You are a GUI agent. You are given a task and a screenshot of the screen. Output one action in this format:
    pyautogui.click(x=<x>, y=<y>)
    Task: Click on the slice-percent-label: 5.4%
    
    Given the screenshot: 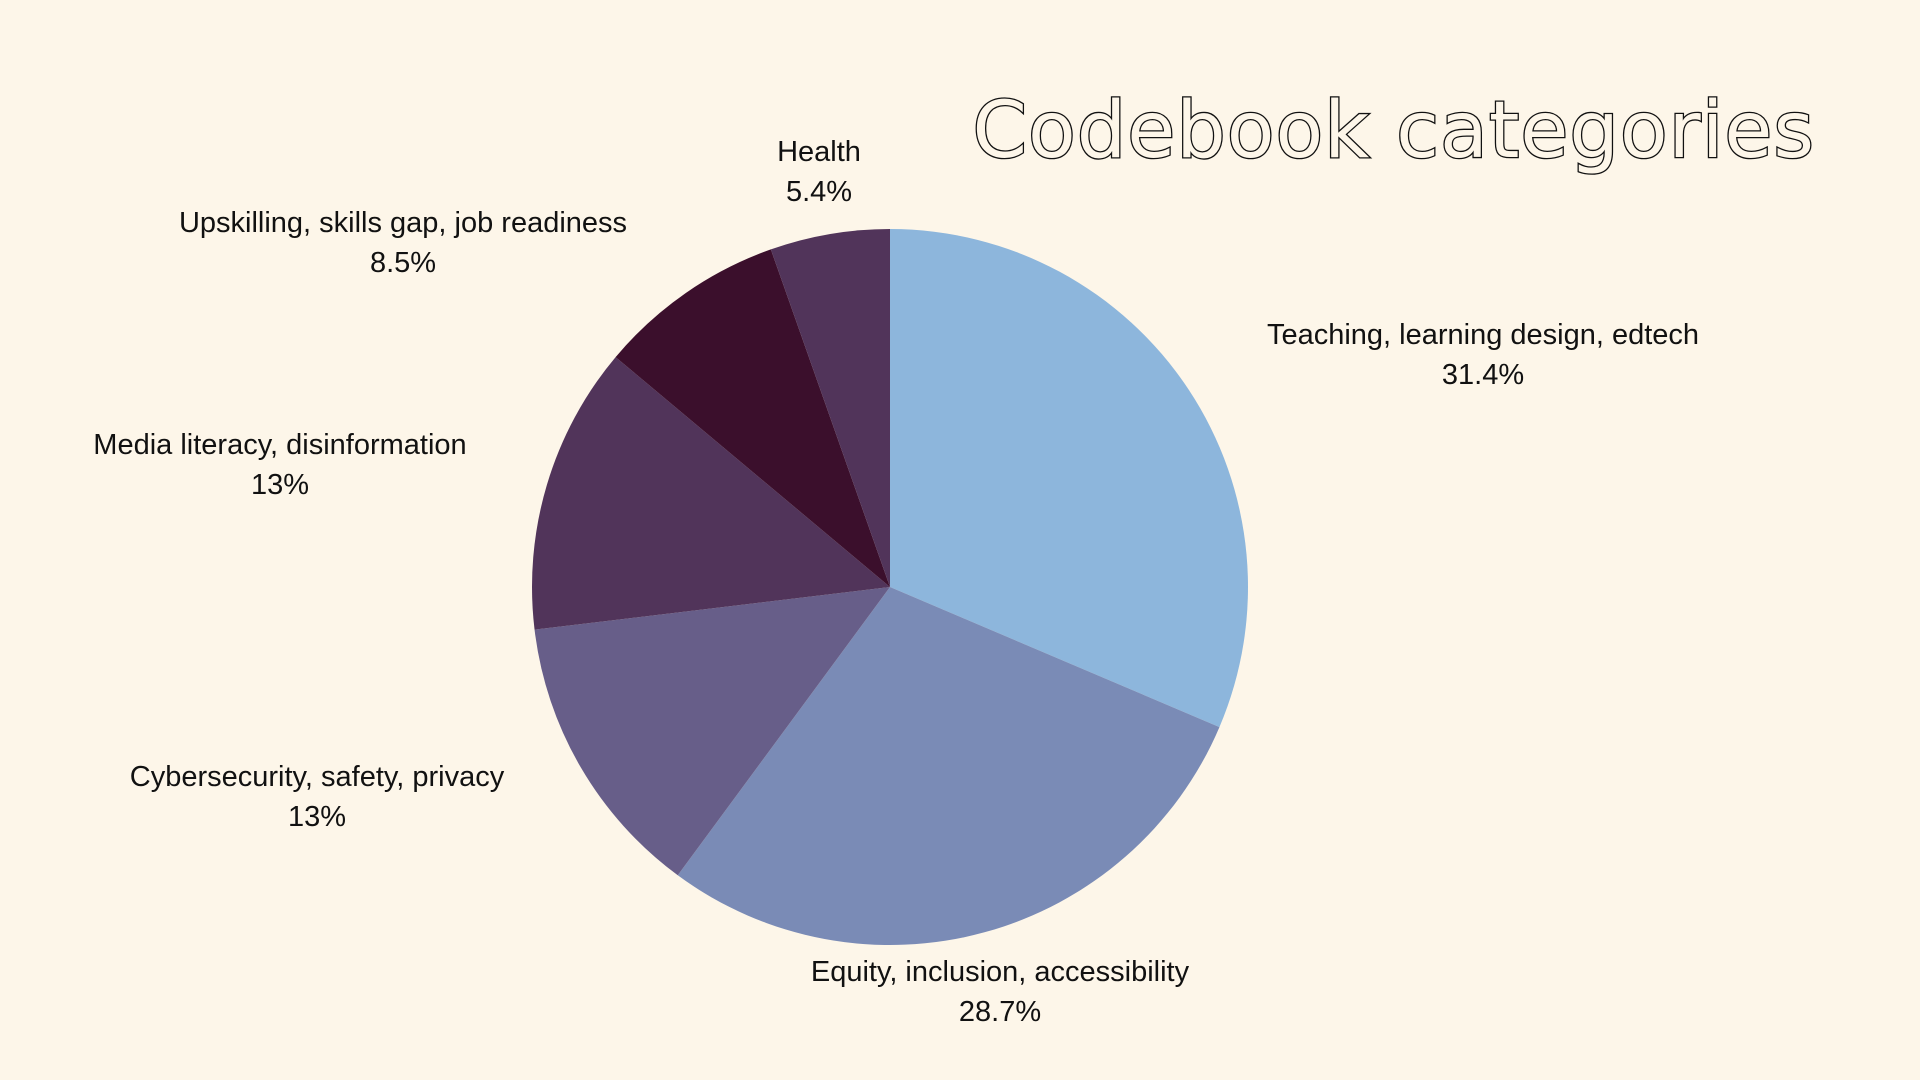 What is the action you would take?
    pyautogui.click(x=819, y=192)
    